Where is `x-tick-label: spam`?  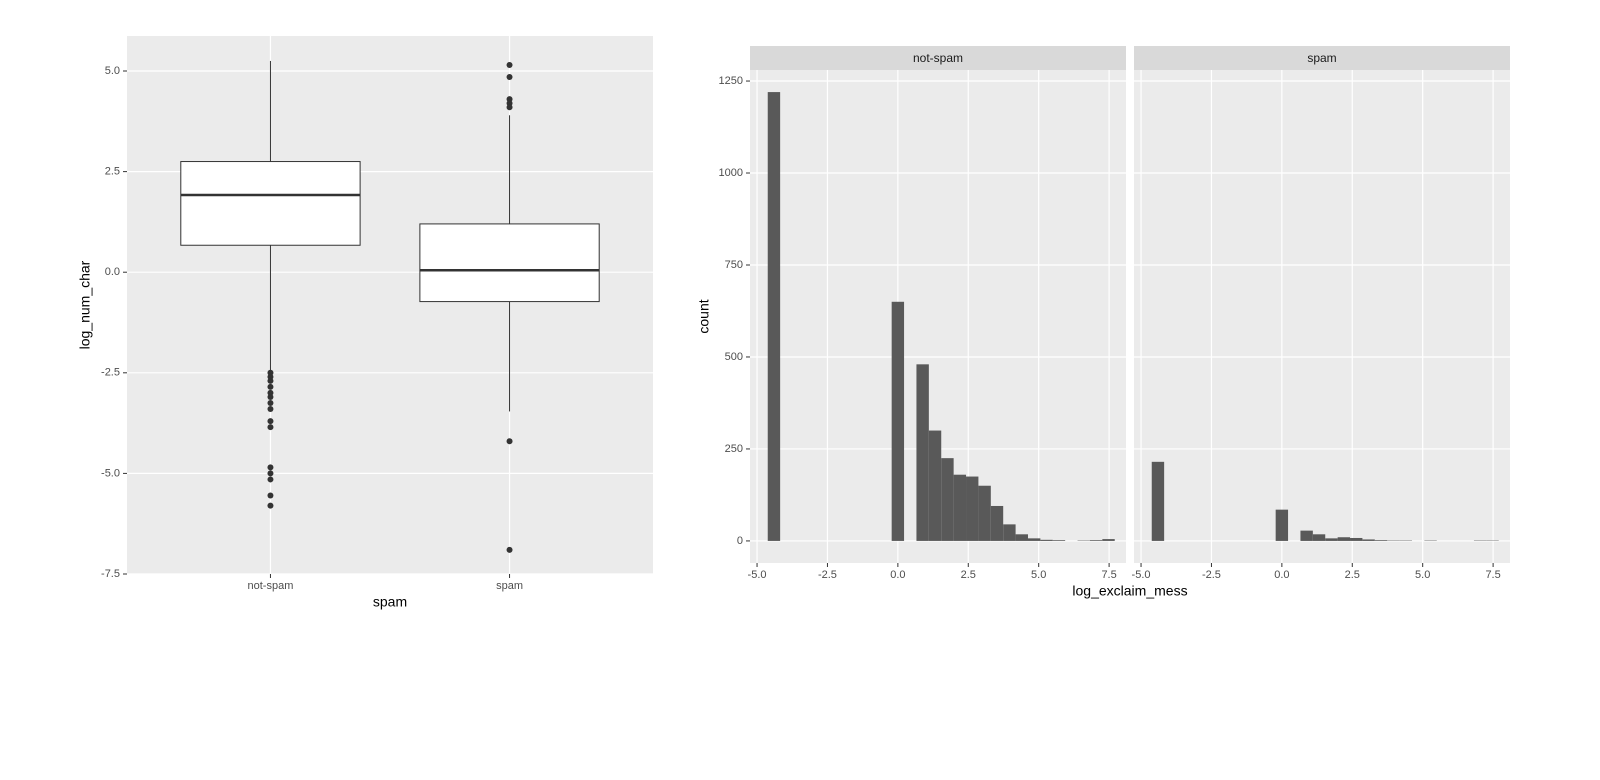 x-tick-label: spam is located at coordinates (509, 586).